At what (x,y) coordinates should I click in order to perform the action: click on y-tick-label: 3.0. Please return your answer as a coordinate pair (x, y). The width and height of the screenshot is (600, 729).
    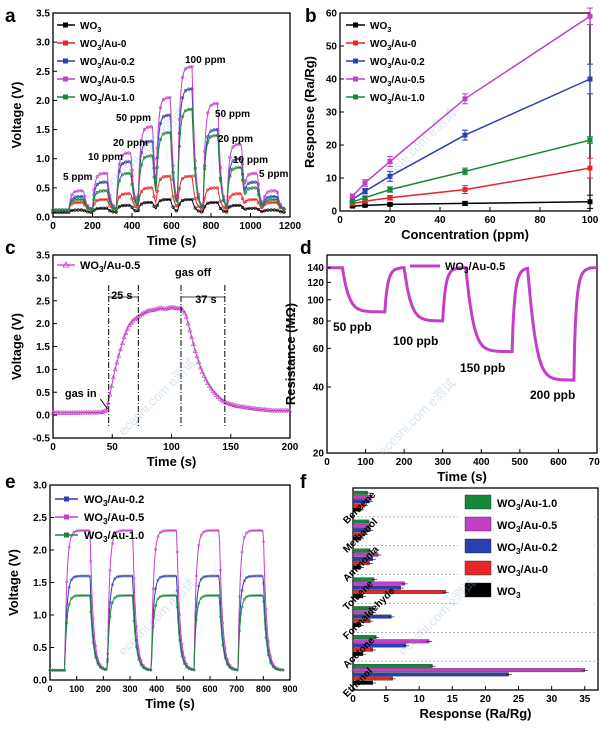
    Looking at the image, I should click on (43, 43).